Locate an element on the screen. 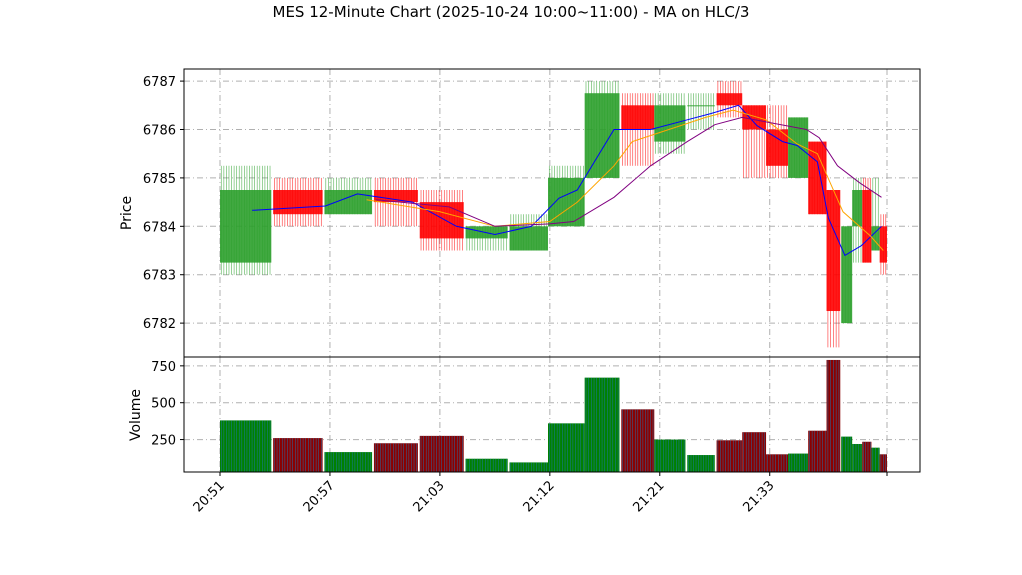  price-tick-label: 6782 is located at coordinates (159, 324).